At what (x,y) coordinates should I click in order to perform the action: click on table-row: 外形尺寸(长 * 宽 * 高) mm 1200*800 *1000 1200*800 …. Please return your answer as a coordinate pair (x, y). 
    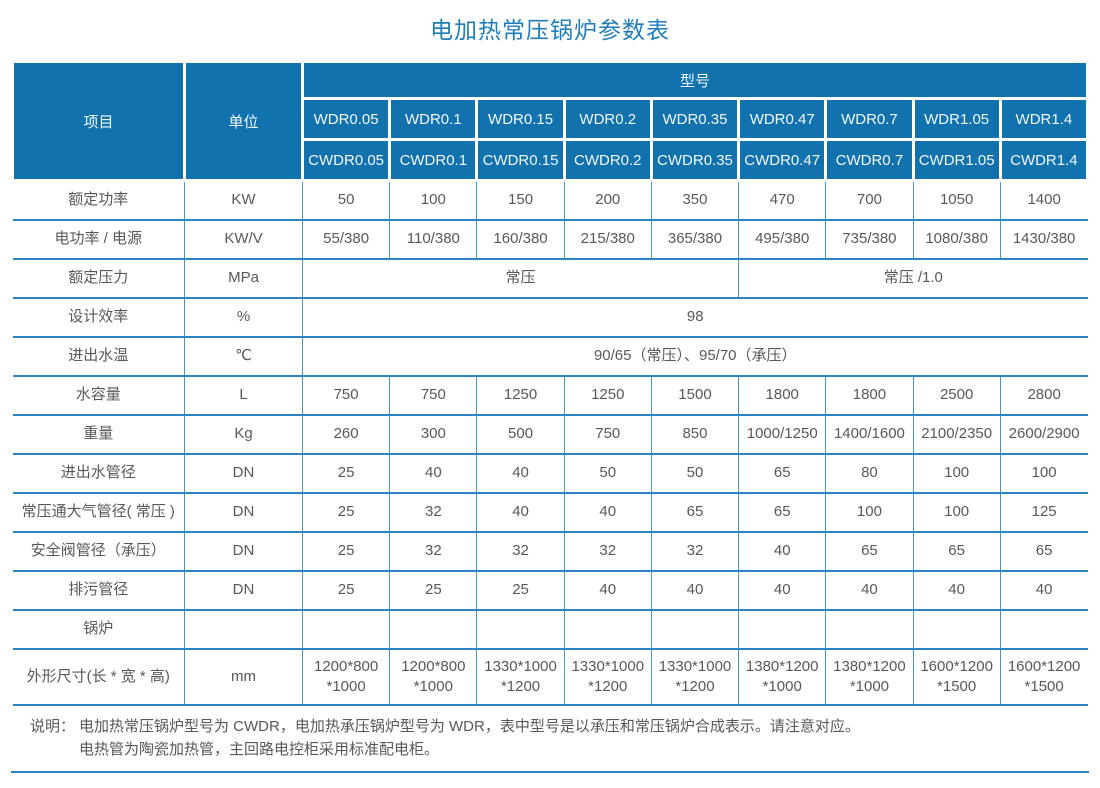
    Looking at the image, I should click on (550, 676).